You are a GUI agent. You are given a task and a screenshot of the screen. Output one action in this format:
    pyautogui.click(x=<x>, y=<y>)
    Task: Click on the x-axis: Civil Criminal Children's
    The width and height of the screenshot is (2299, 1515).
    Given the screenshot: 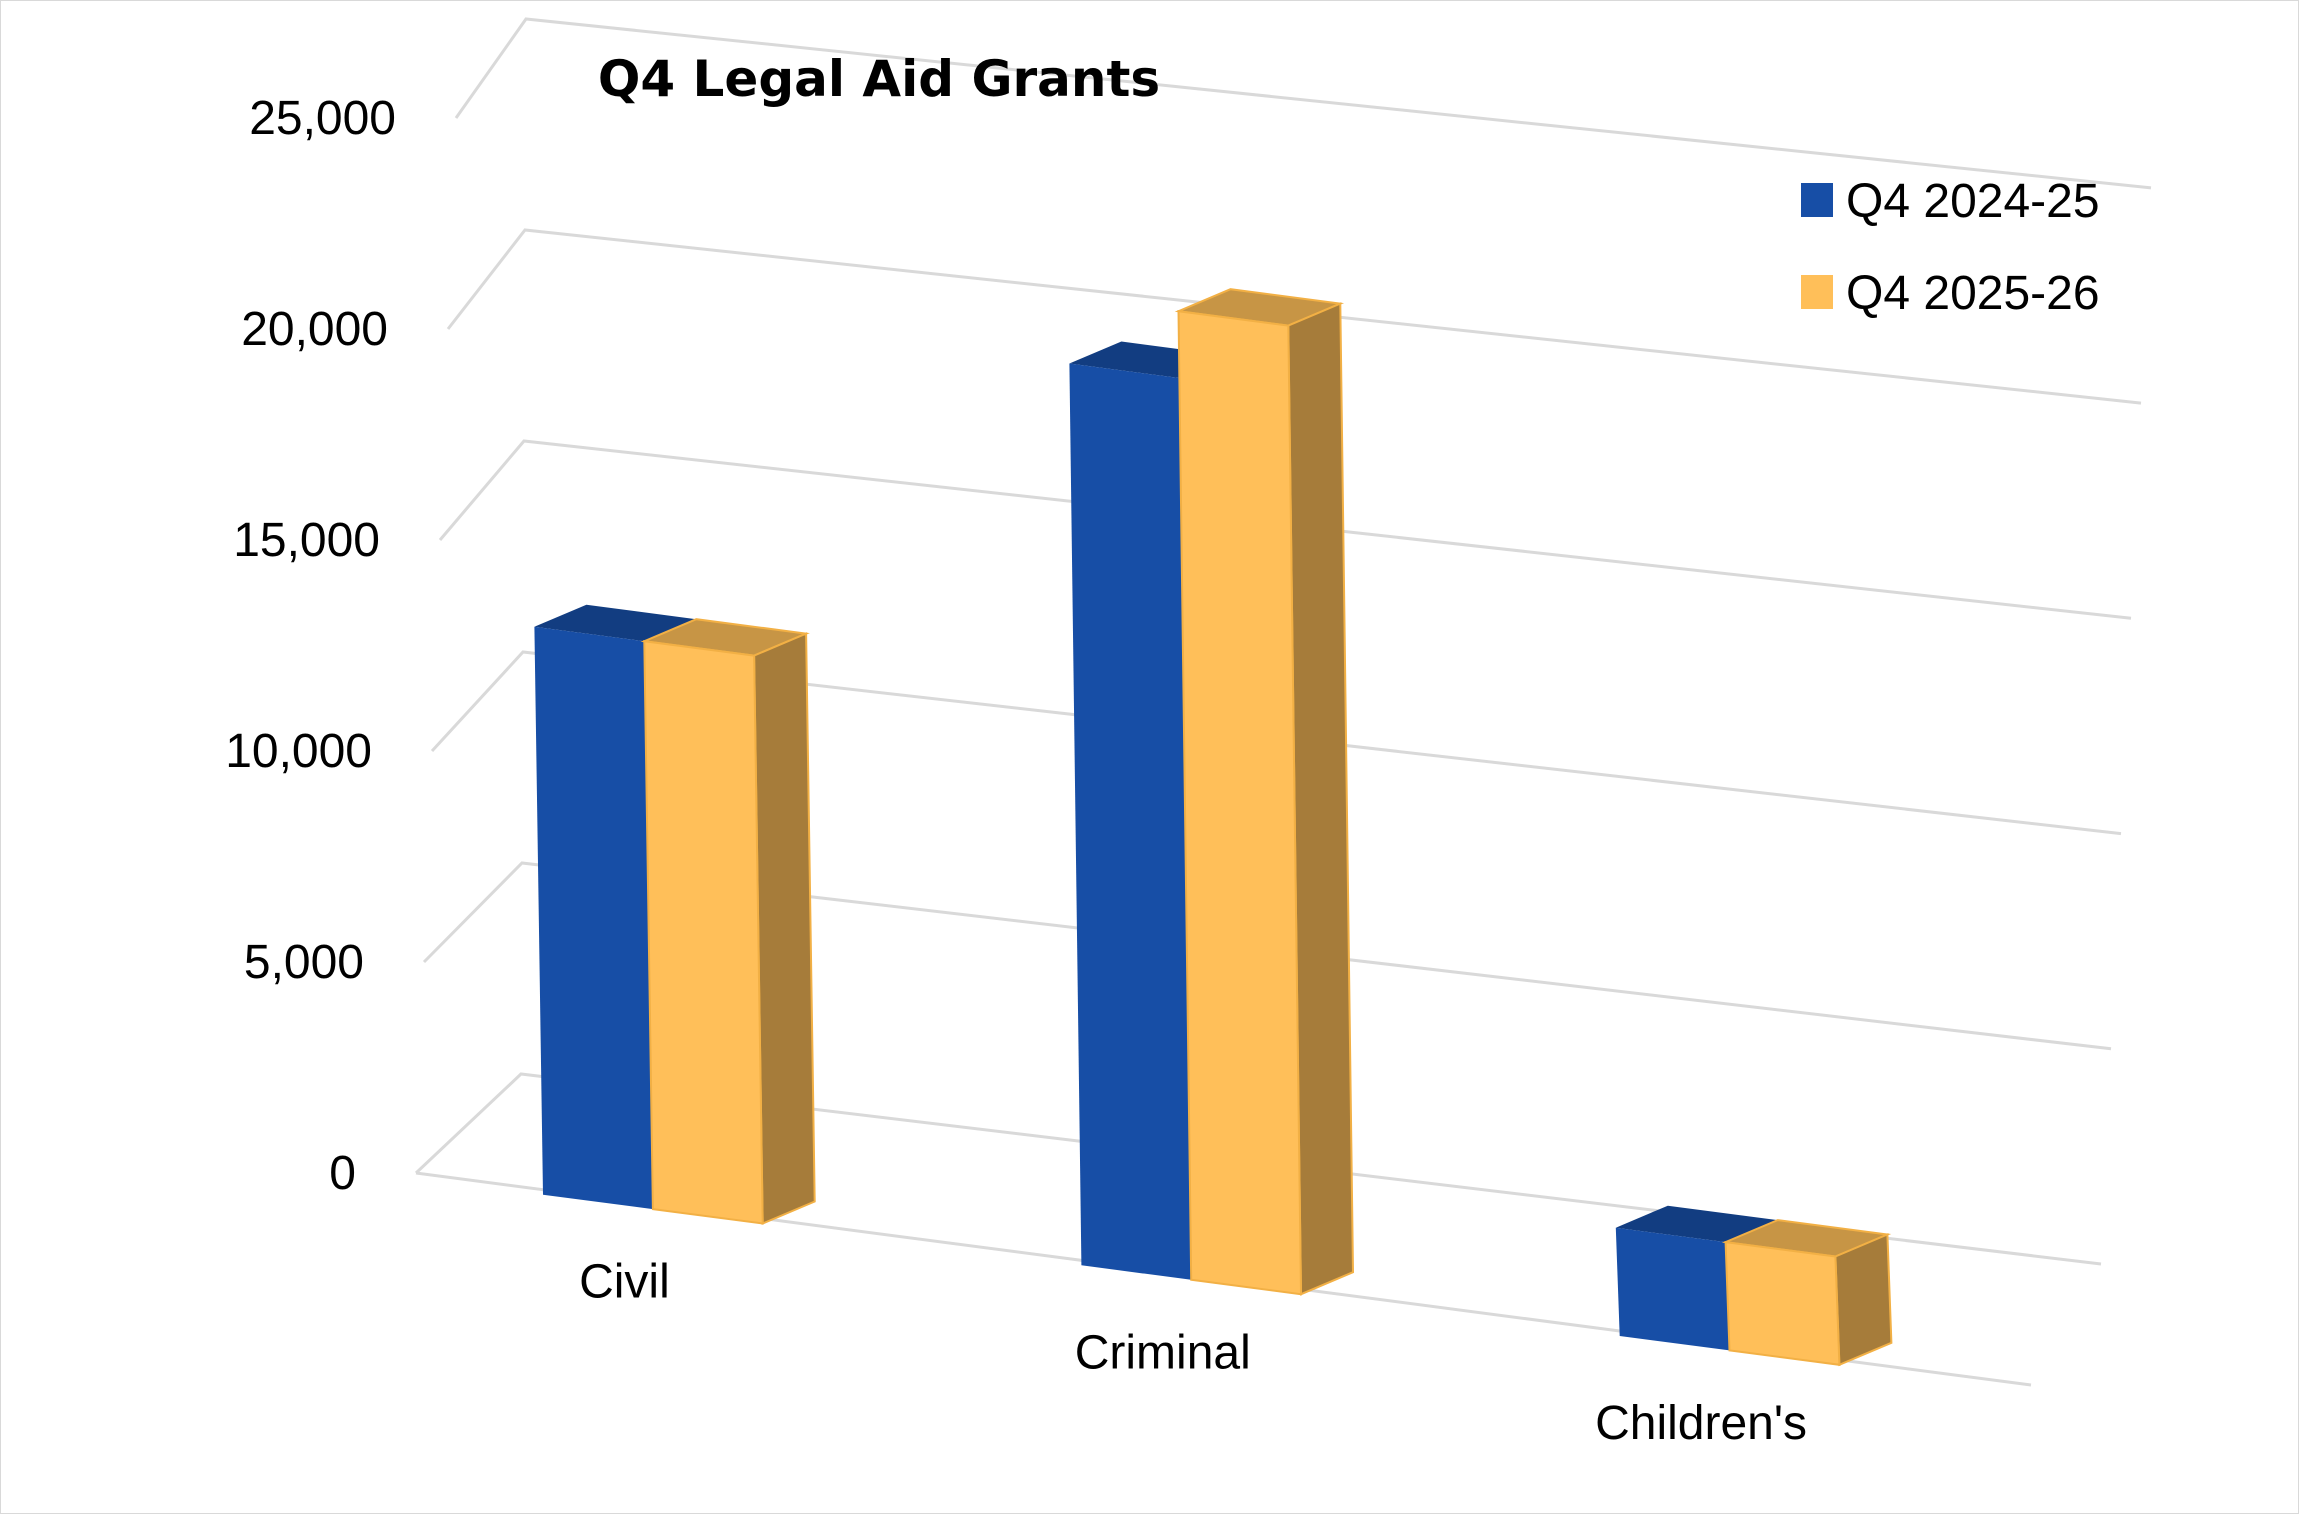 What is the action you would take?
    pyautogui.click(x=1193, y=1353)
    